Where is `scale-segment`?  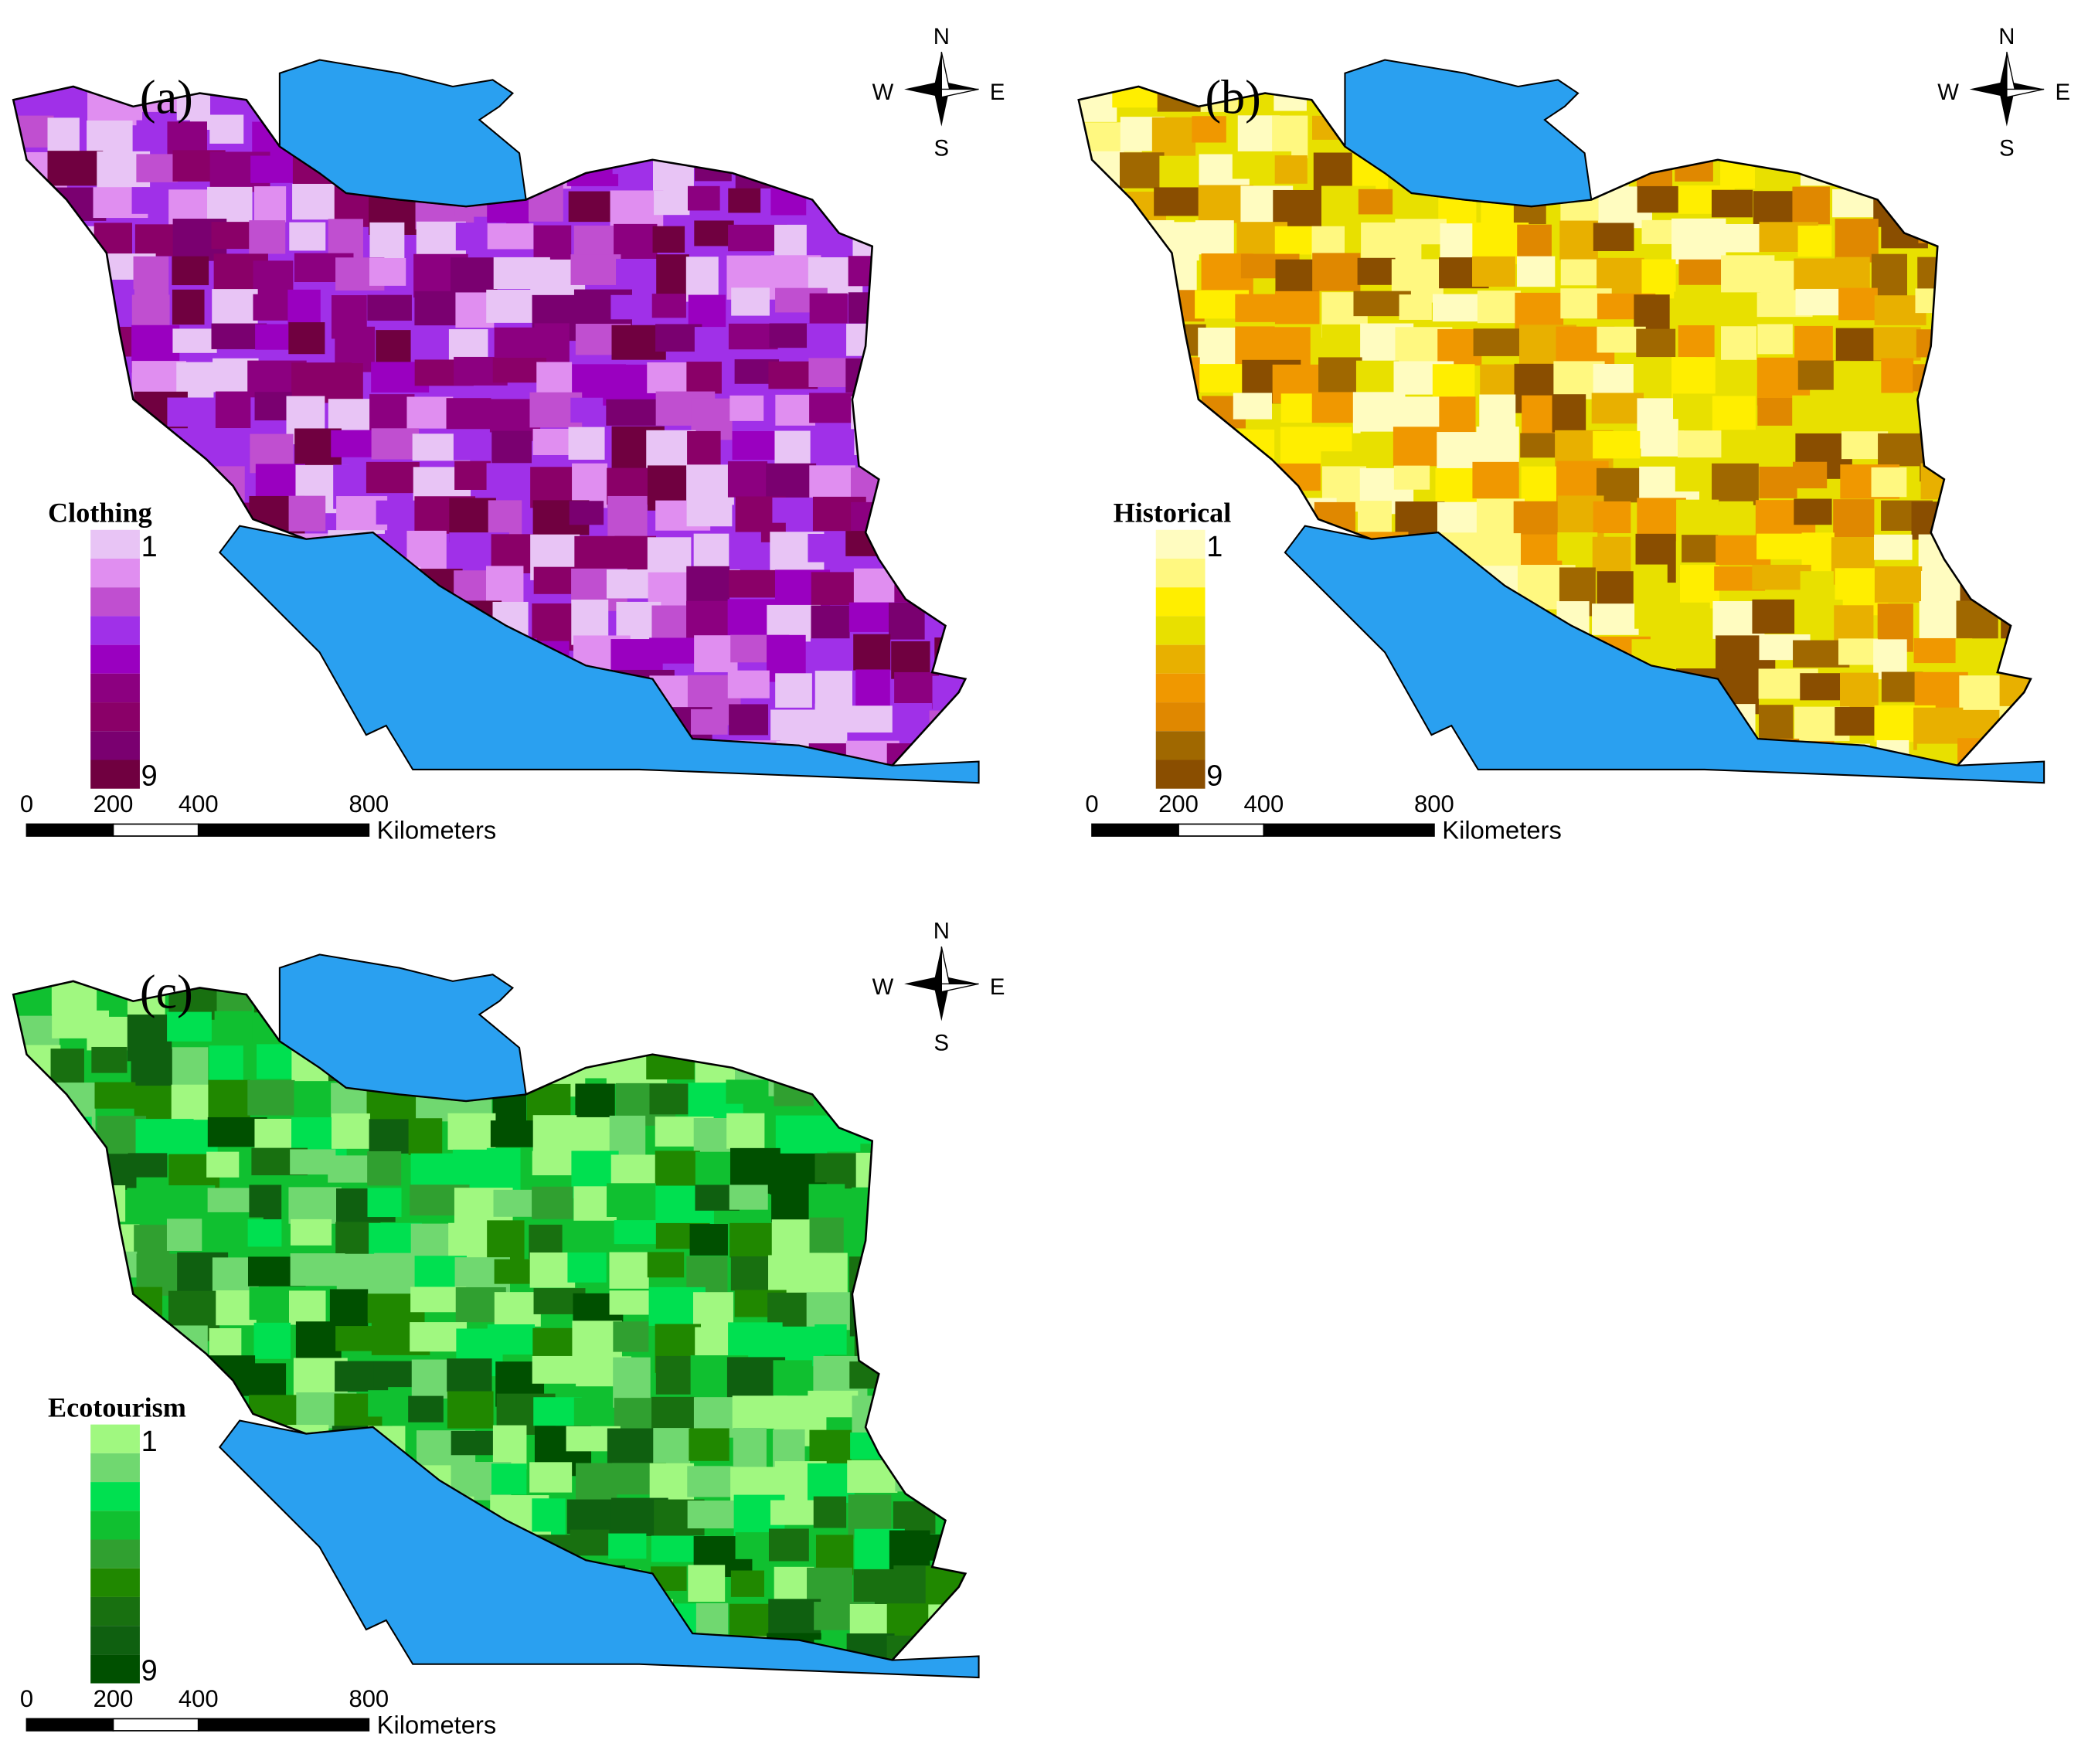
scale-segment is located at coordinates (283, 1725).